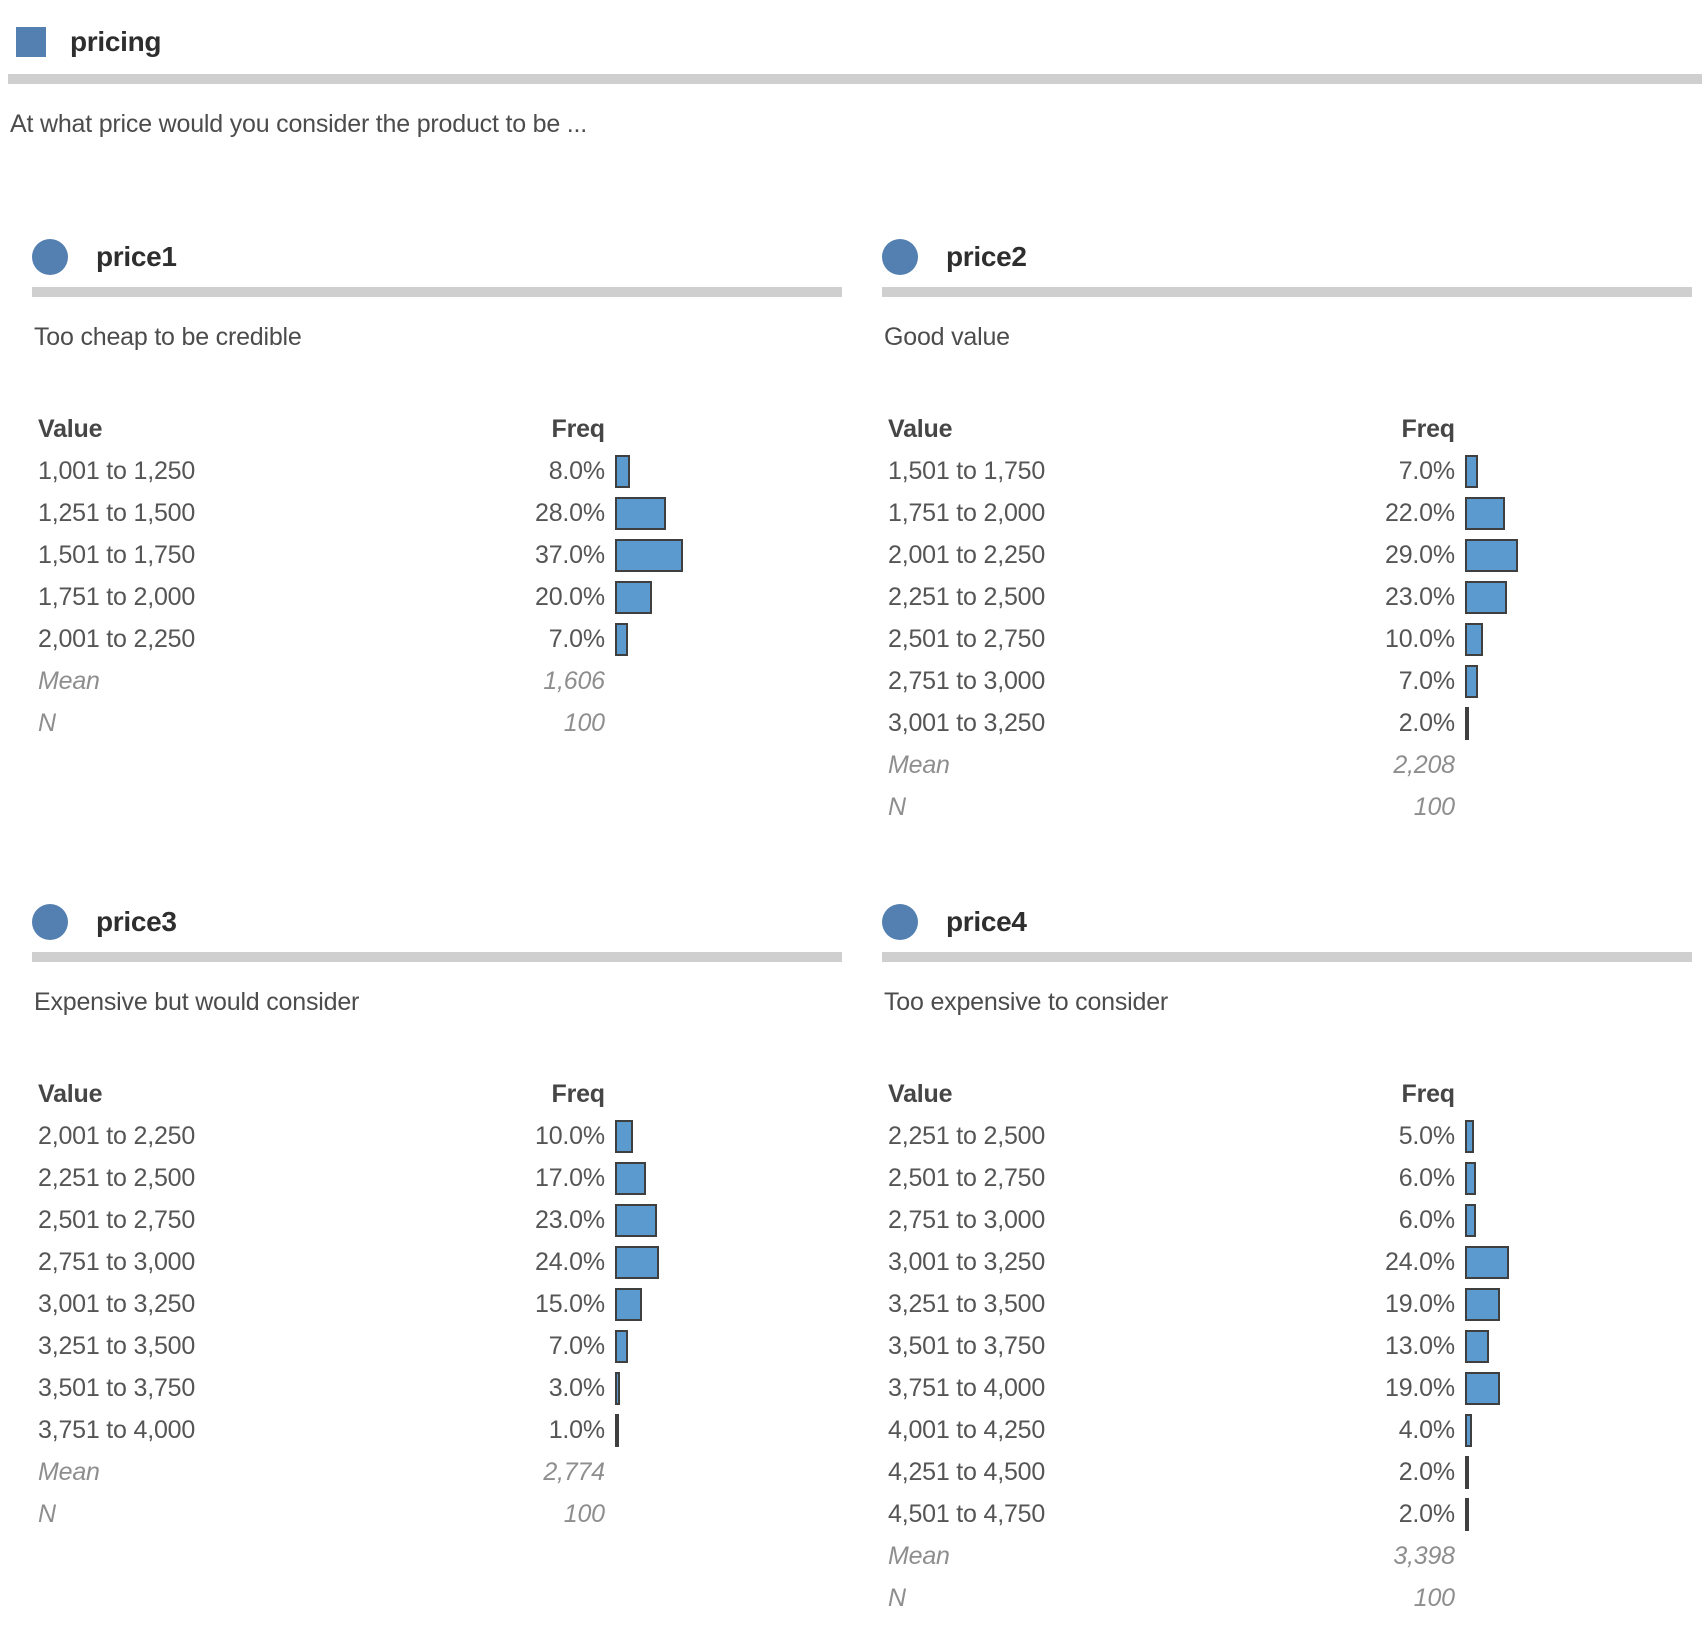 The height and width of the screenshot is (1648, 1702). Describe the element at coordinates (967, 722) in the screenshot. I see `value-cell: 3,001 to 3,250` at that location.